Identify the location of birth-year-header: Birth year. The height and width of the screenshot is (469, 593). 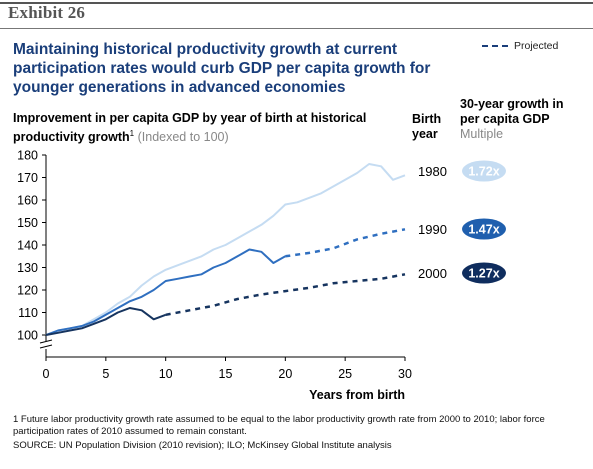
(426, 127).